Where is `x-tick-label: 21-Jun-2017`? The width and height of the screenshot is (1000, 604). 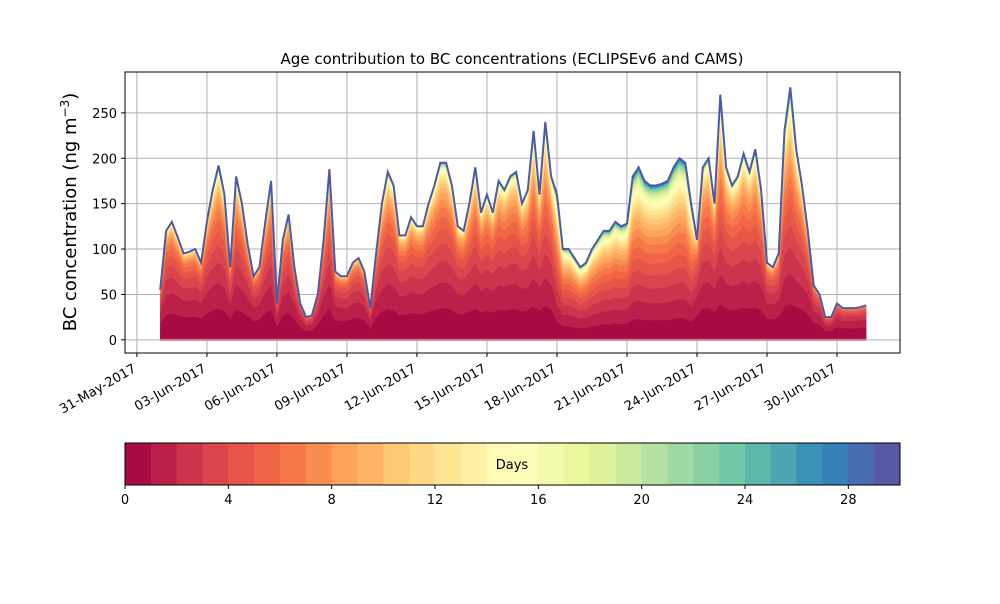
x-tick-label: 21-Jun-2017 is located at coordinates (590, 387).